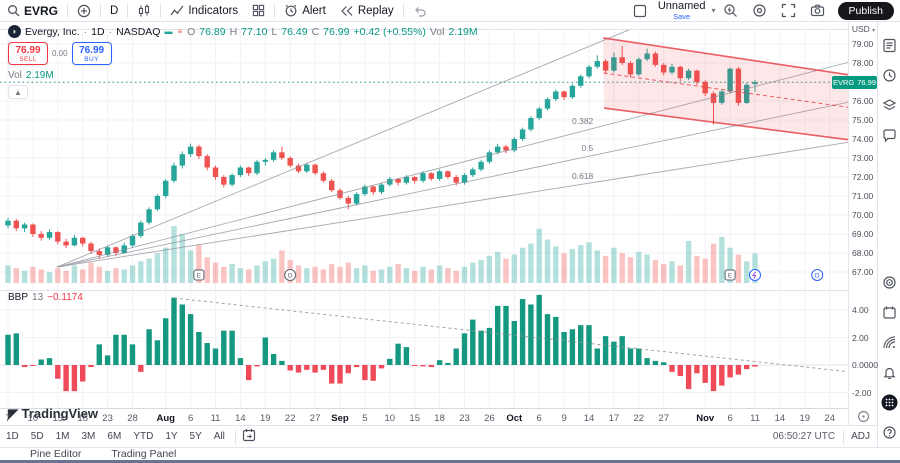 This screenshot has width=900, height=463. Describe the element at coordinates (375, 10) in the screenshot. I see `replay-label: Replay` at that location.